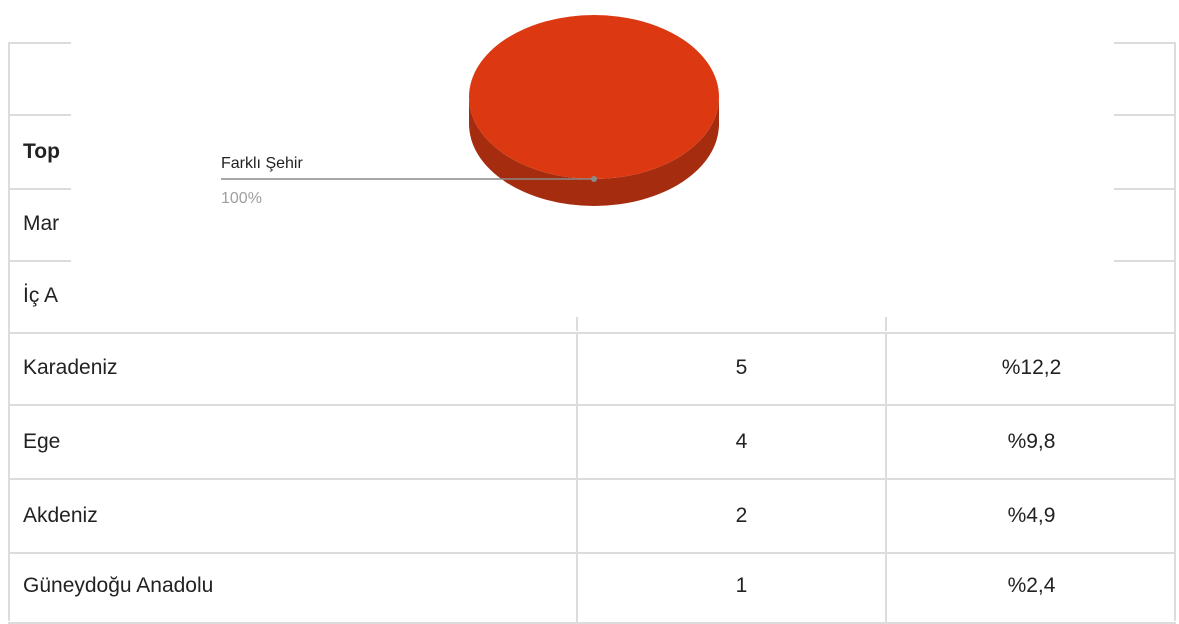 The width and height of the screenshot is (1179, 624). Describe the element at coordinates (594, 179) in the screenshot. I see `slice-leader-dot` at that location.